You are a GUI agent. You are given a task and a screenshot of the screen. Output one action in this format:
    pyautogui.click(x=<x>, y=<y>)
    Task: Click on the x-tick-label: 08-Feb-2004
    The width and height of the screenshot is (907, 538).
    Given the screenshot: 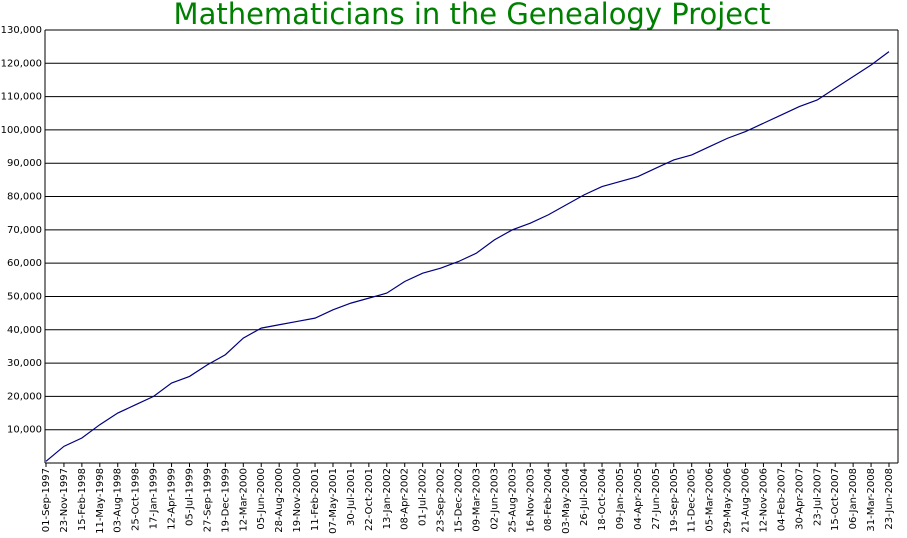 What is the action you would take?
    pyautogui.click(x=548, y=499)
    